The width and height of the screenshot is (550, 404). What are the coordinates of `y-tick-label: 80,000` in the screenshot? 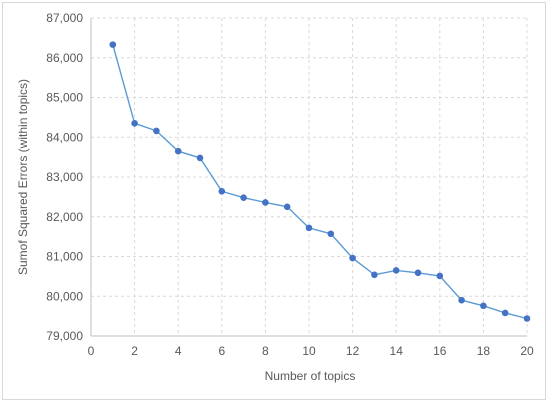 It's located at (64, 296).